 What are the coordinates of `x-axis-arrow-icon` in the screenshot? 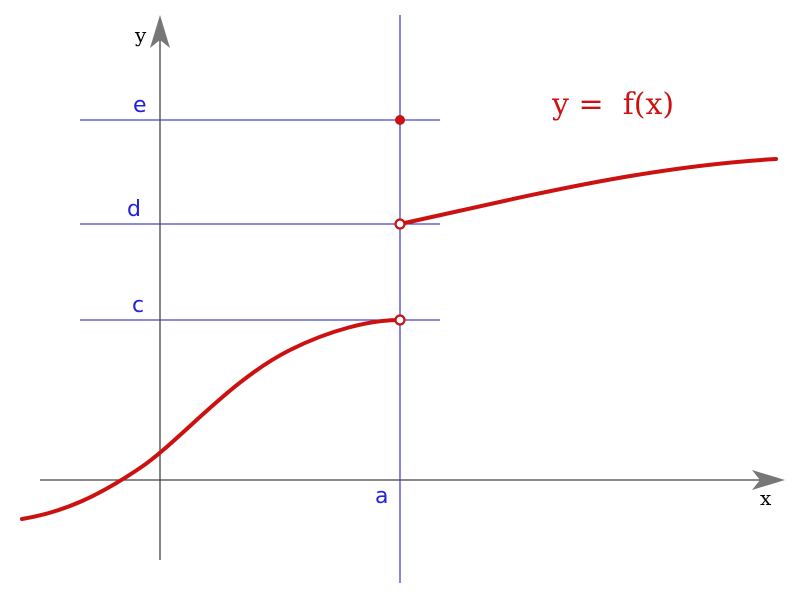 It's located at (768, 480).